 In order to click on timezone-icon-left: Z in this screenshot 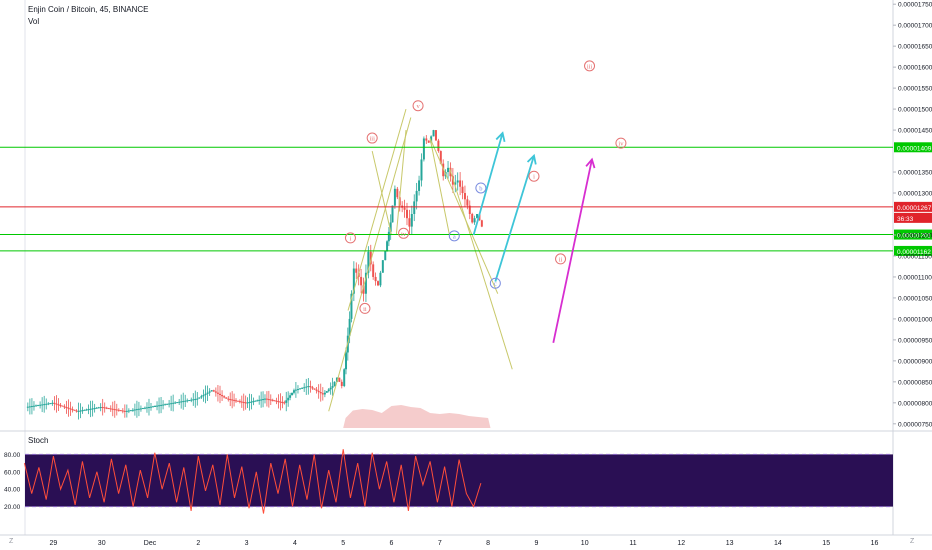, I will do `click(11, 541)`.